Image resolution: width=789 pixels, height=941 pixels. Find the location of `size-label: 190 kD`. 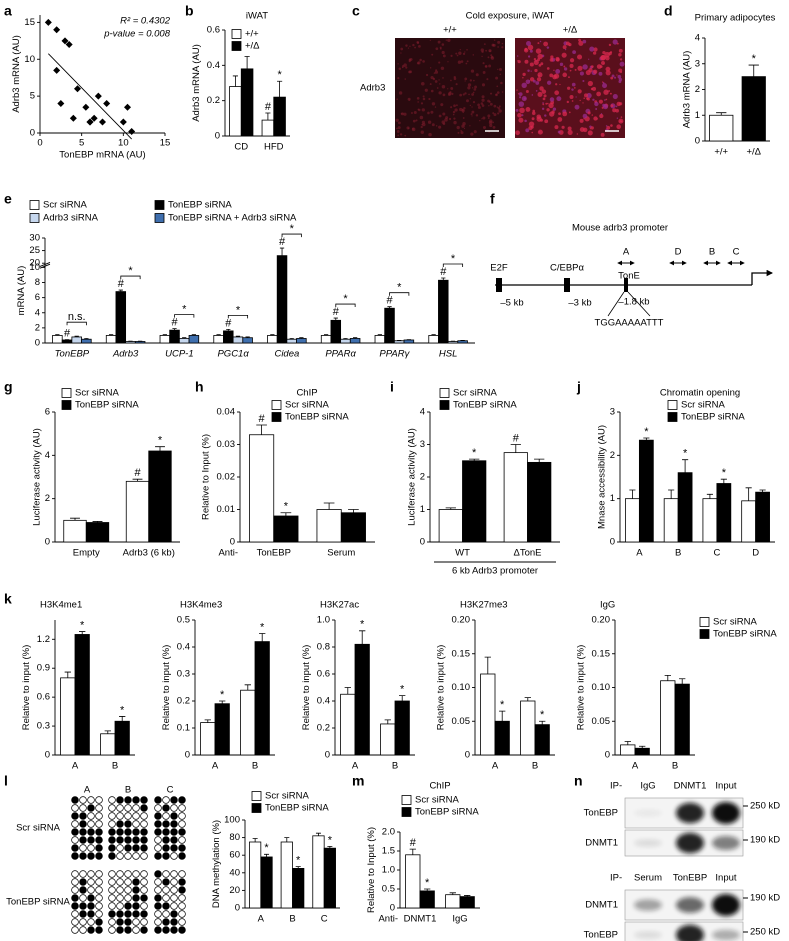

size-label: 190 kD is located at coordinates (765, 840).